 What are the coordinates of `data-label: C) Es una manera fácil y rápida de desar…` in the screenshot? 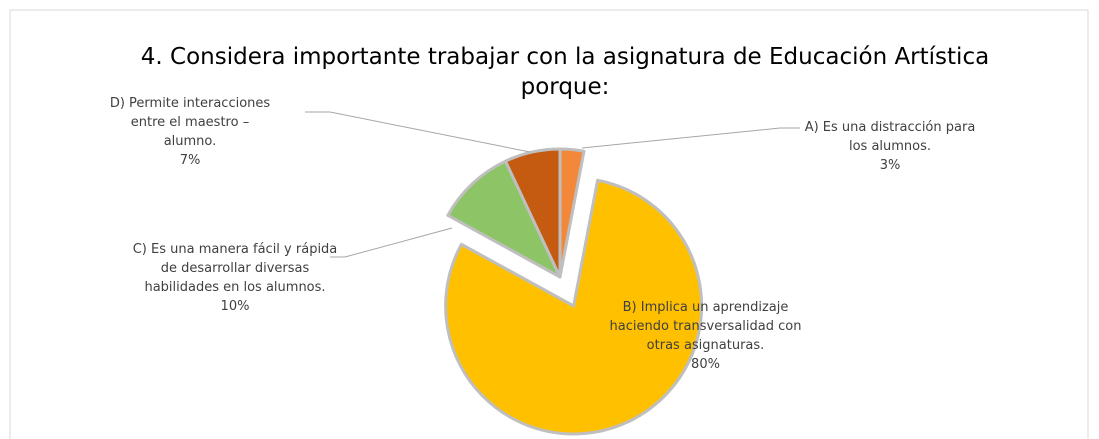 It's located at (235, 278).